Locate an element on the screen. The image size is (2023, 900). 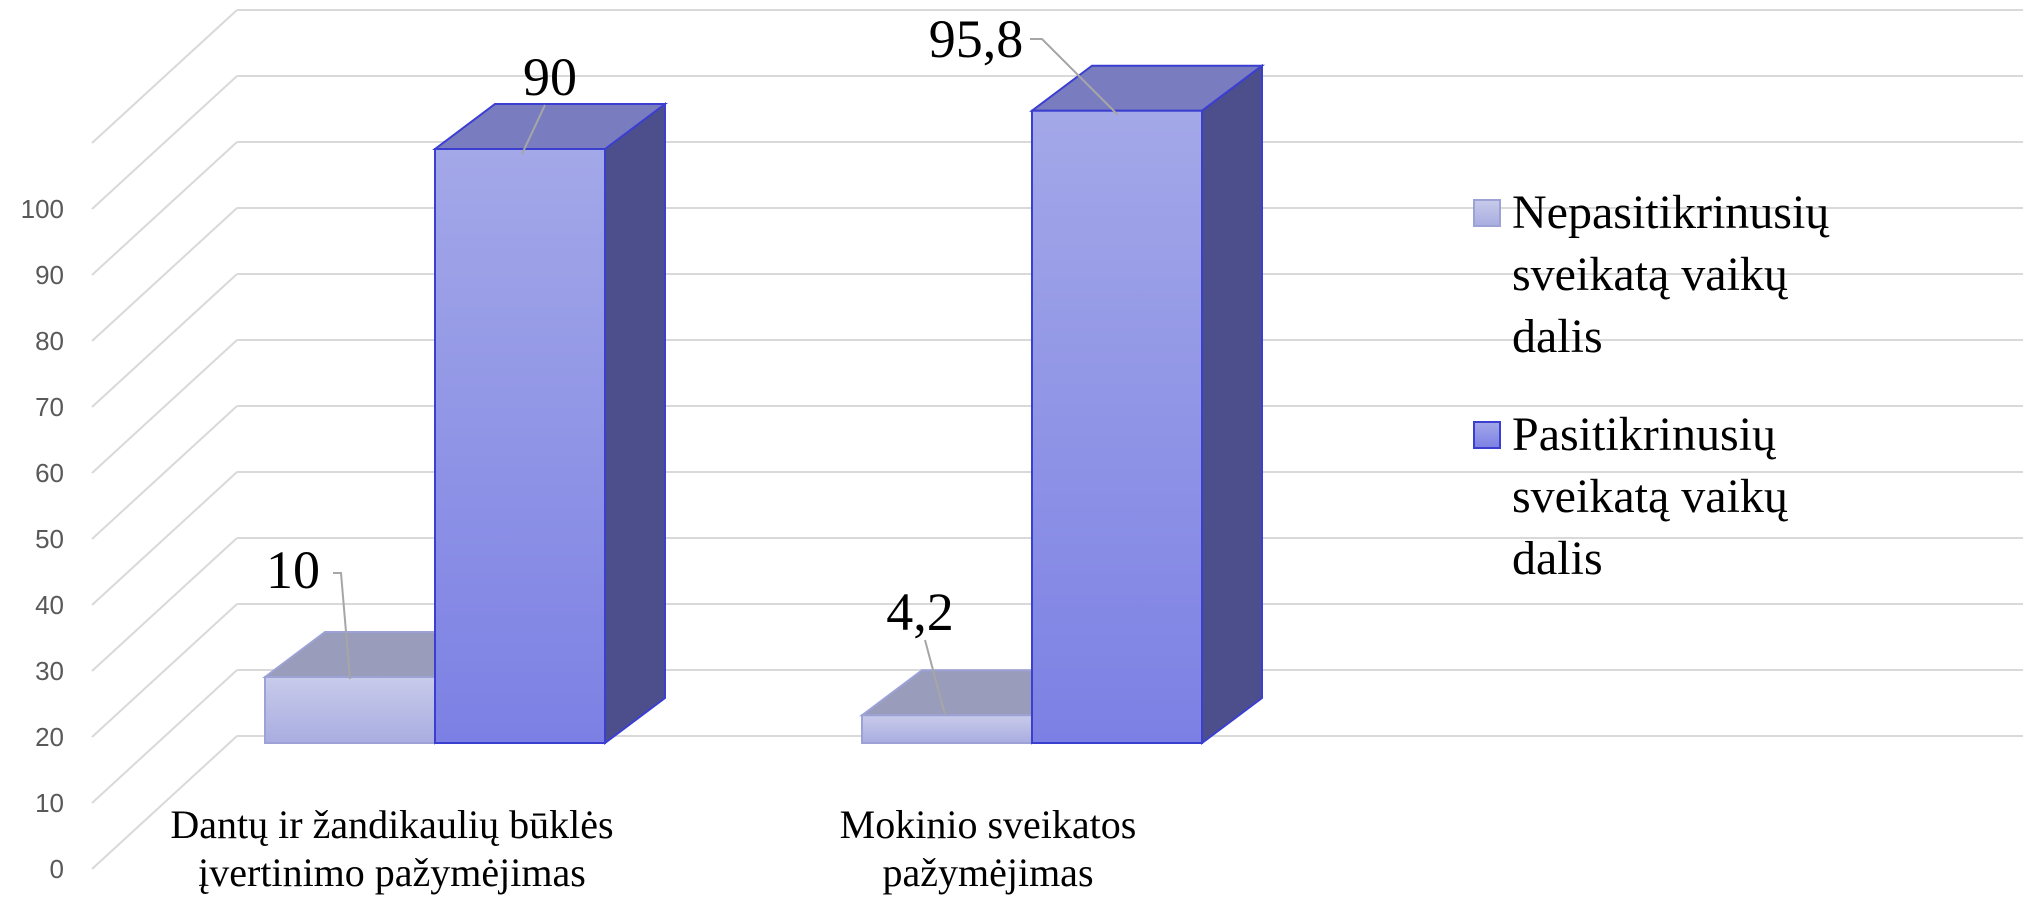
y-tick-label: 90 is located at coordinates (49, 275).